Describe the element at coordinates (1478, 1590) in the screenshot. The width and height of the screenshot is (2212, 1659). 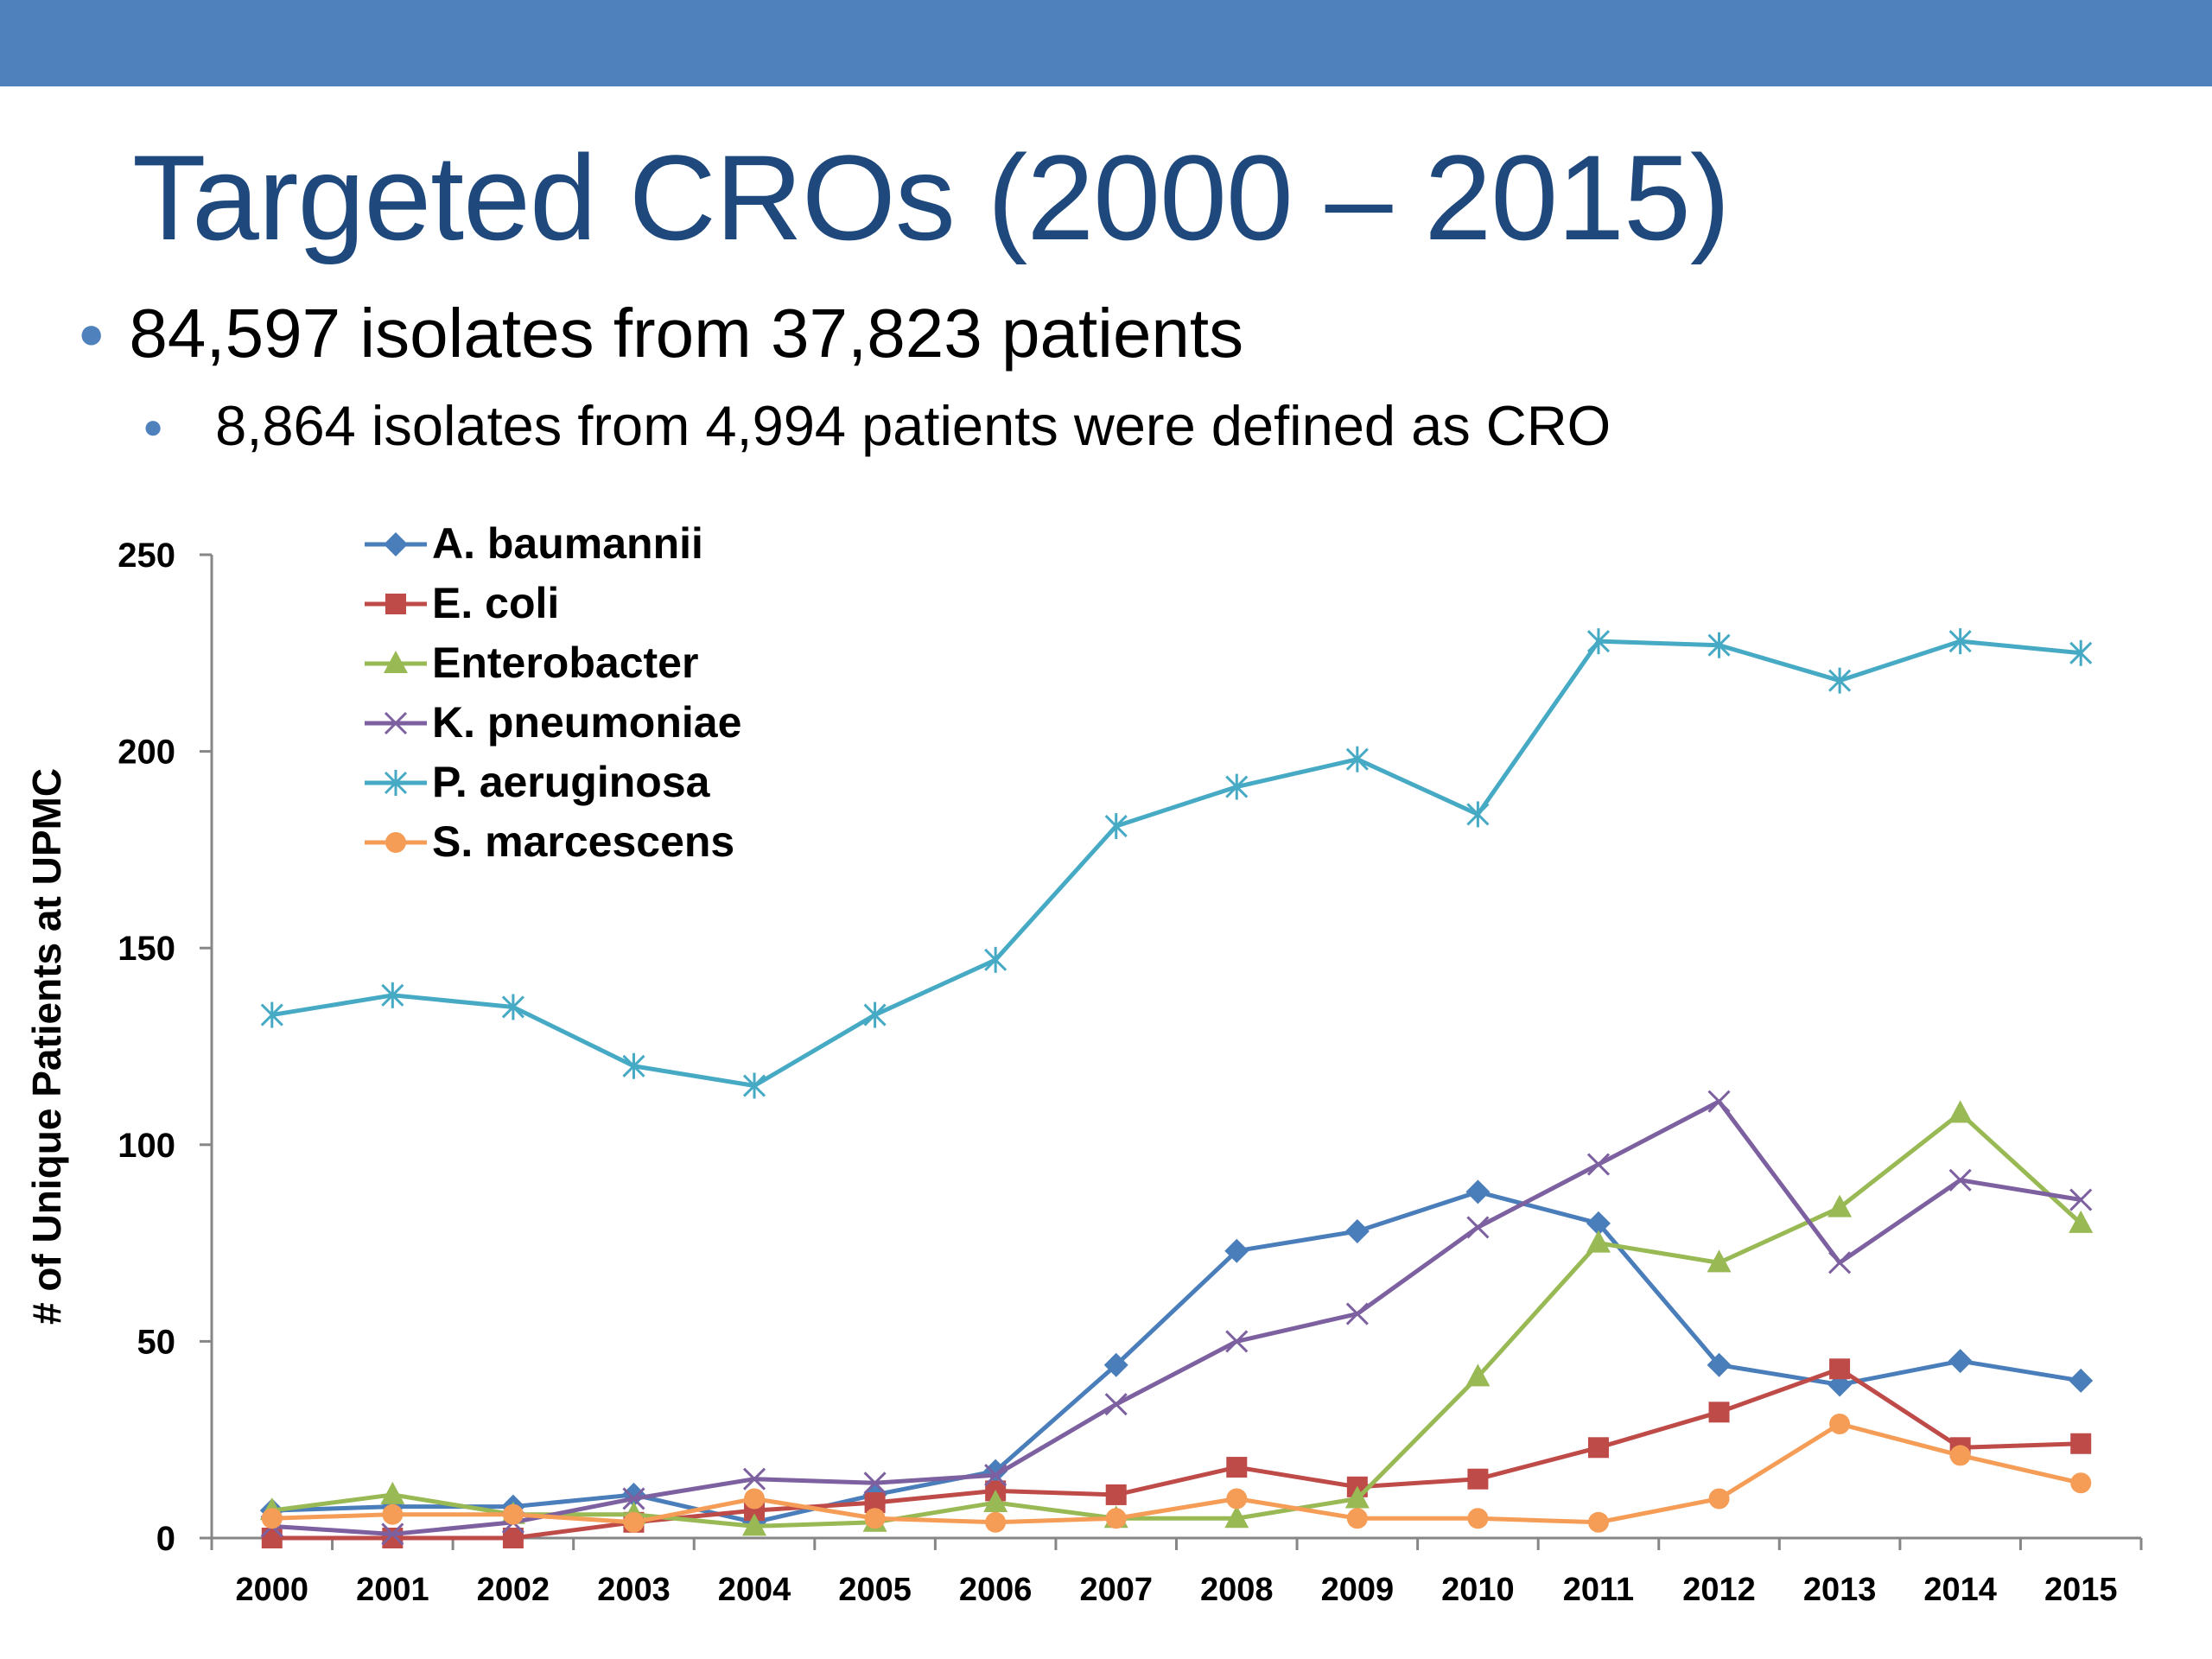
I see `x-tick-label: 2010` at that location.